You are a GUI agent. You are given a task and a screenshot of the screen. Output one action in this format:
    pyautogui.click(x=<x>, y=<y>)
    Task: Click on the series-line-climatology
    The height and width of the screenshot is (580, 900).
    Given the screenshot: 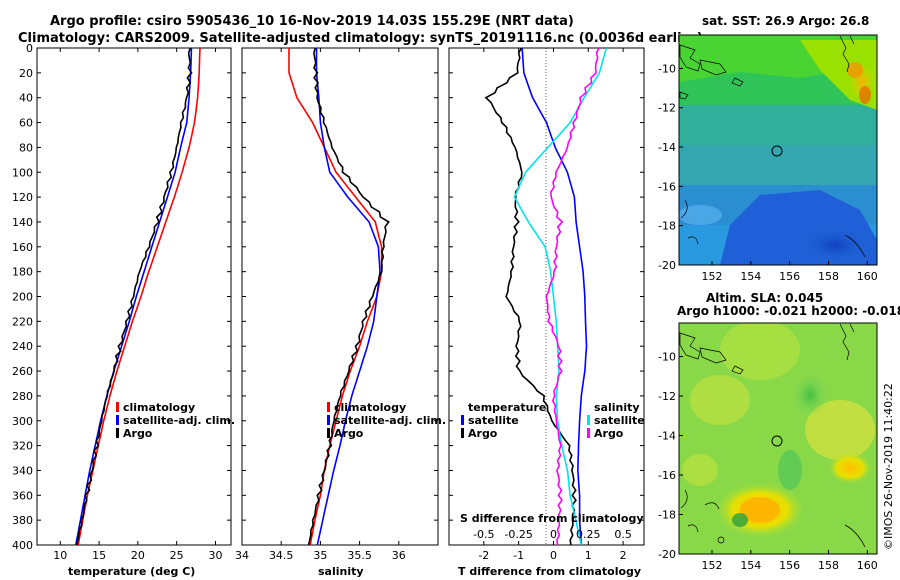 What is the action you would take?
    pyautogui.click(x=139, y=296)
    